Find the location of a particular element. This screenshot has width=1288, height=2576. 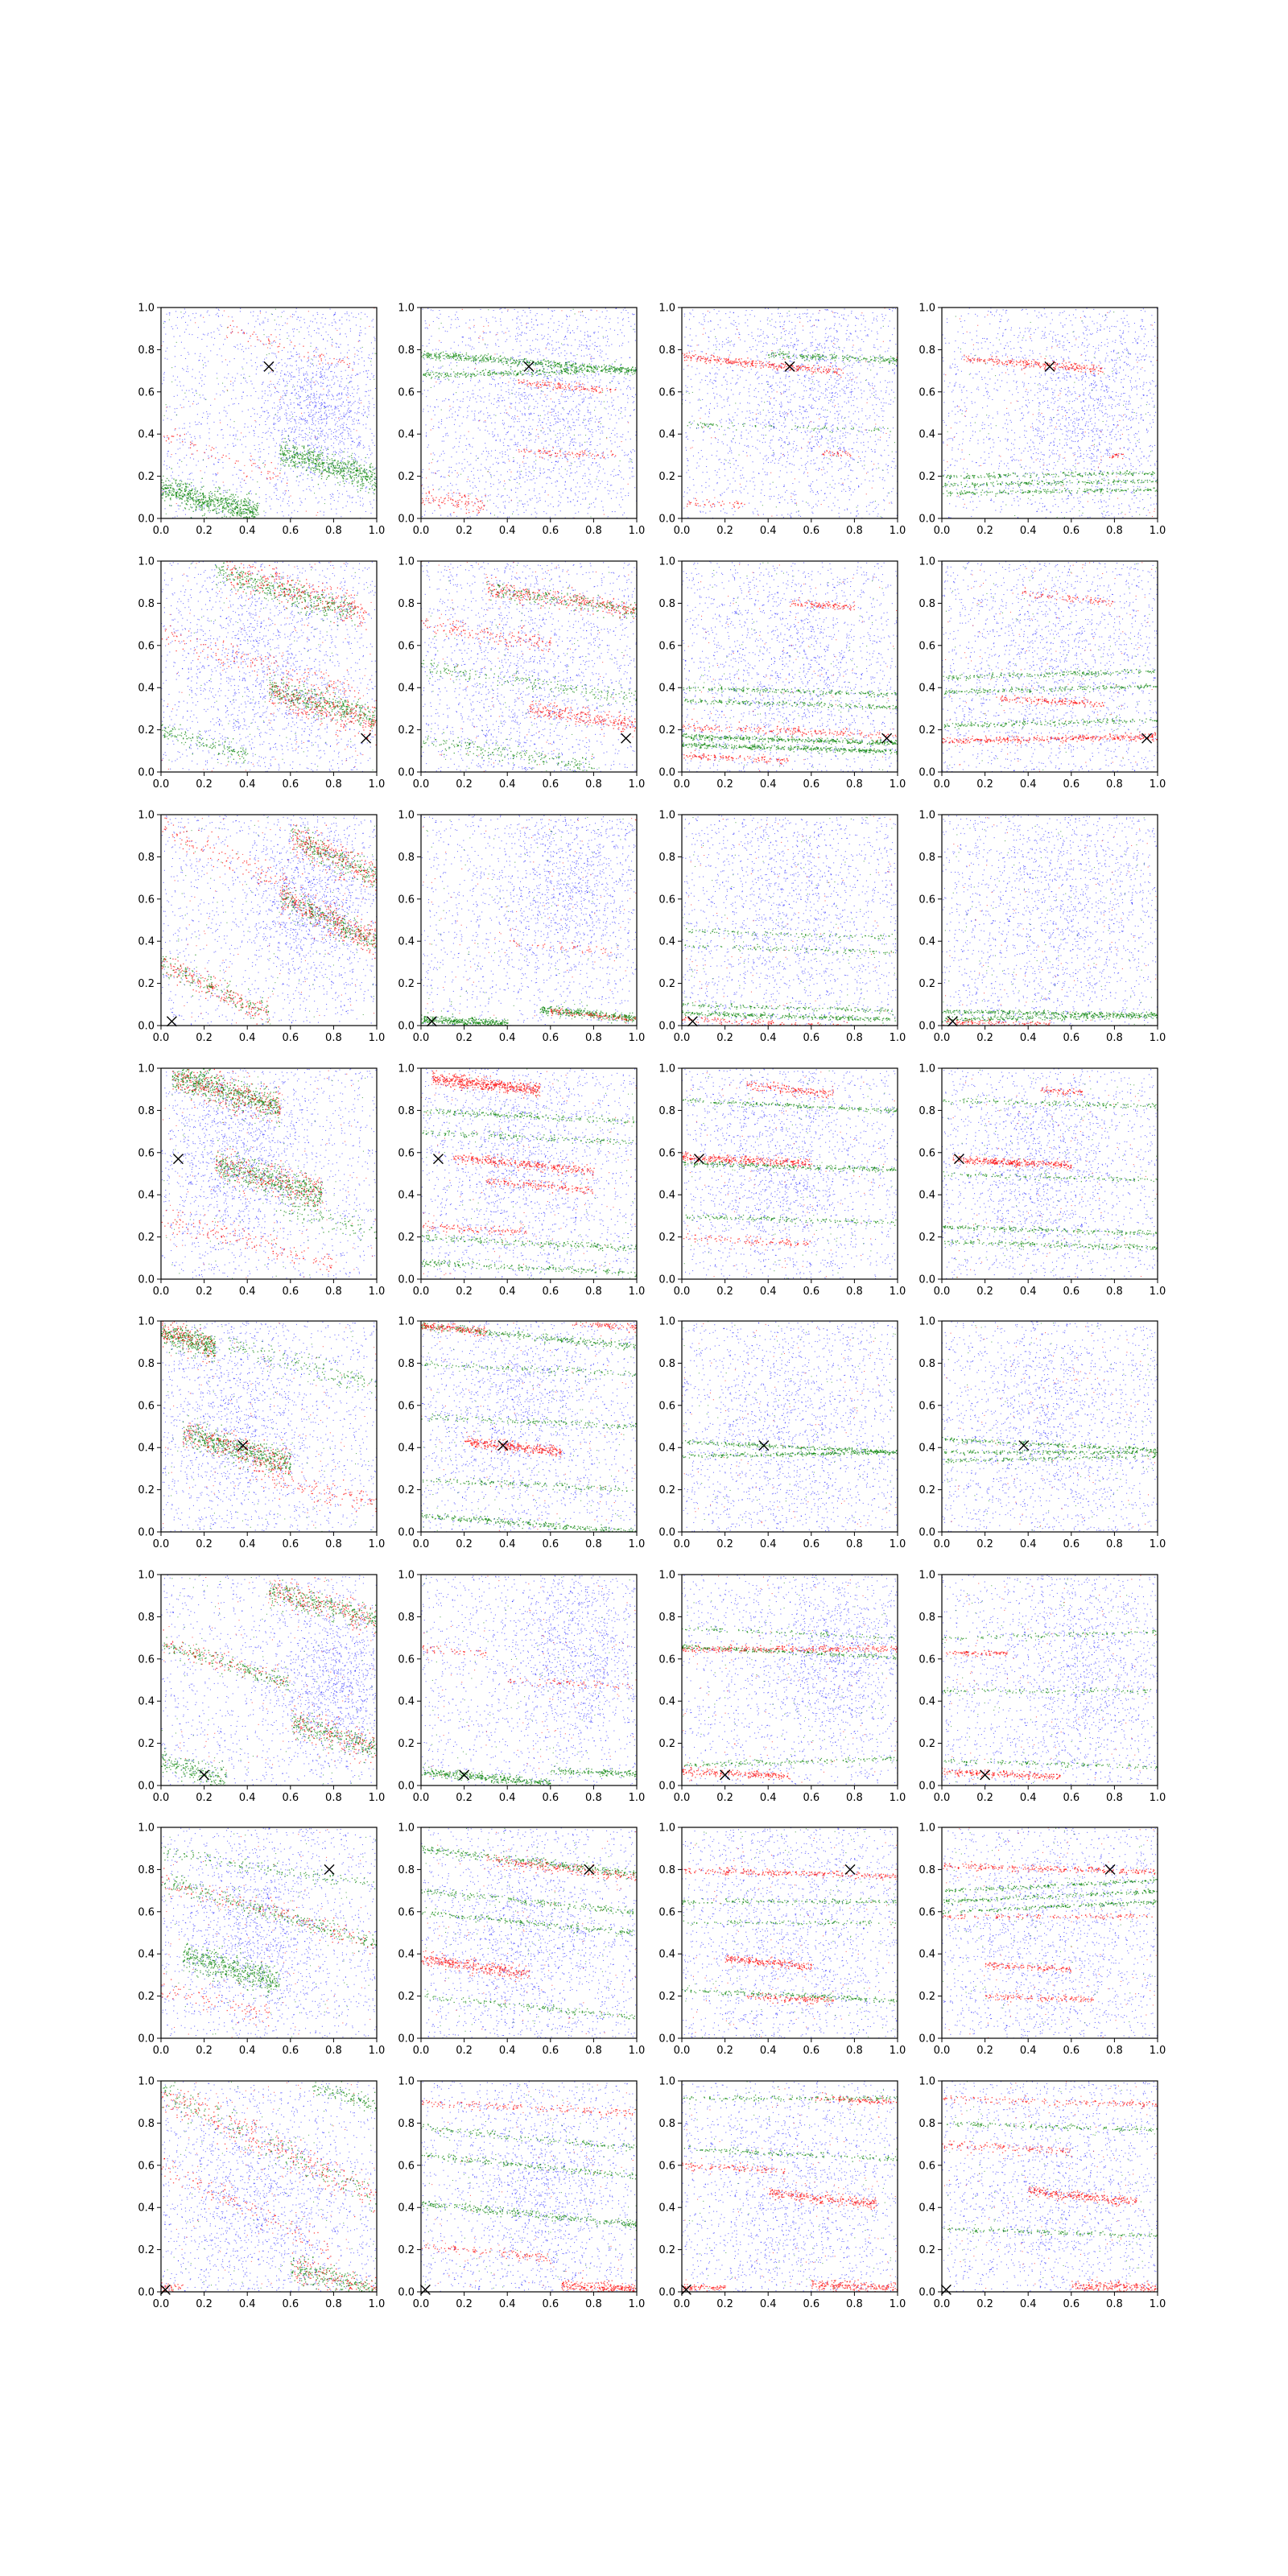

x-tick-label: 0.2 is located at coordinates (204, 531).